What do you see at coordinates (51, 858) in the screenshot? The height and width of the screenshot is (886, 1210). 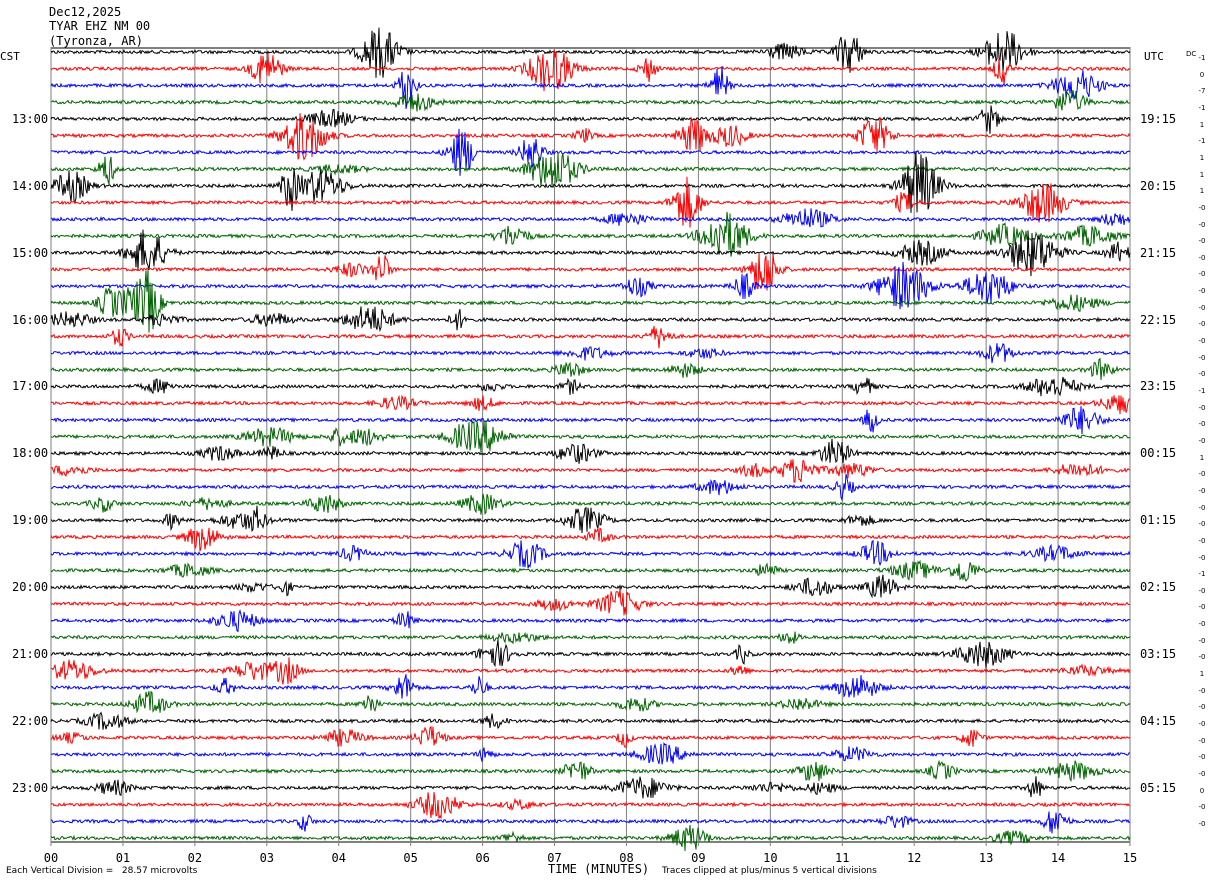 I see `x-tick-label: 00` at bounding box center [51, 858].